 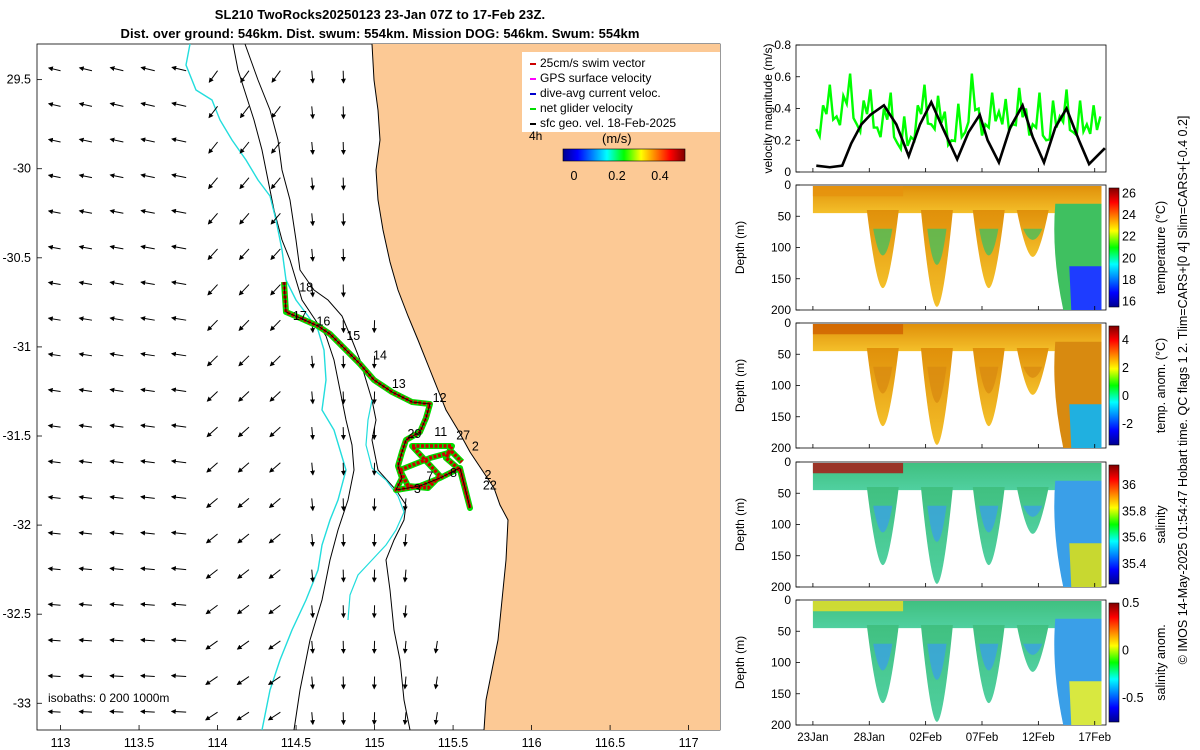 I want to click on speed-colorbar-tick-label: 0.4, so click(x=659, y=176).